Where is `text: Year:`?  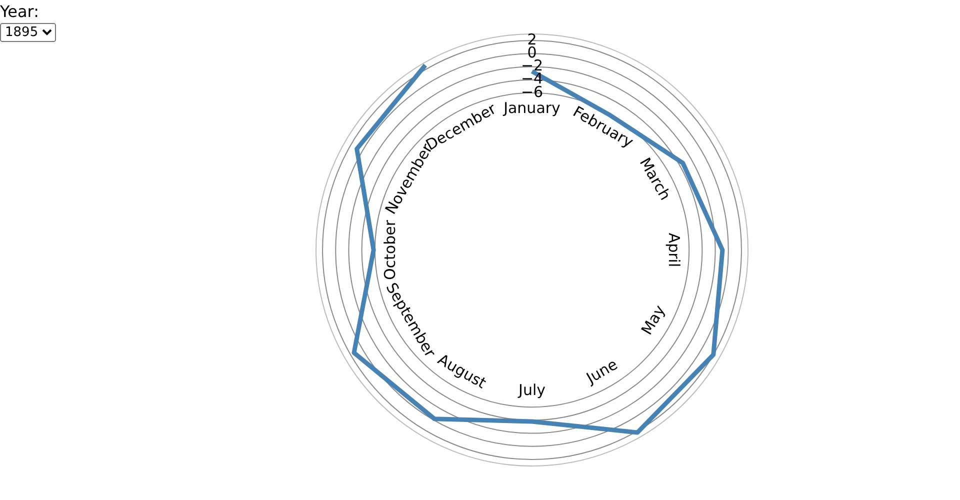 text: Year: is located at coordinates (20, 11).